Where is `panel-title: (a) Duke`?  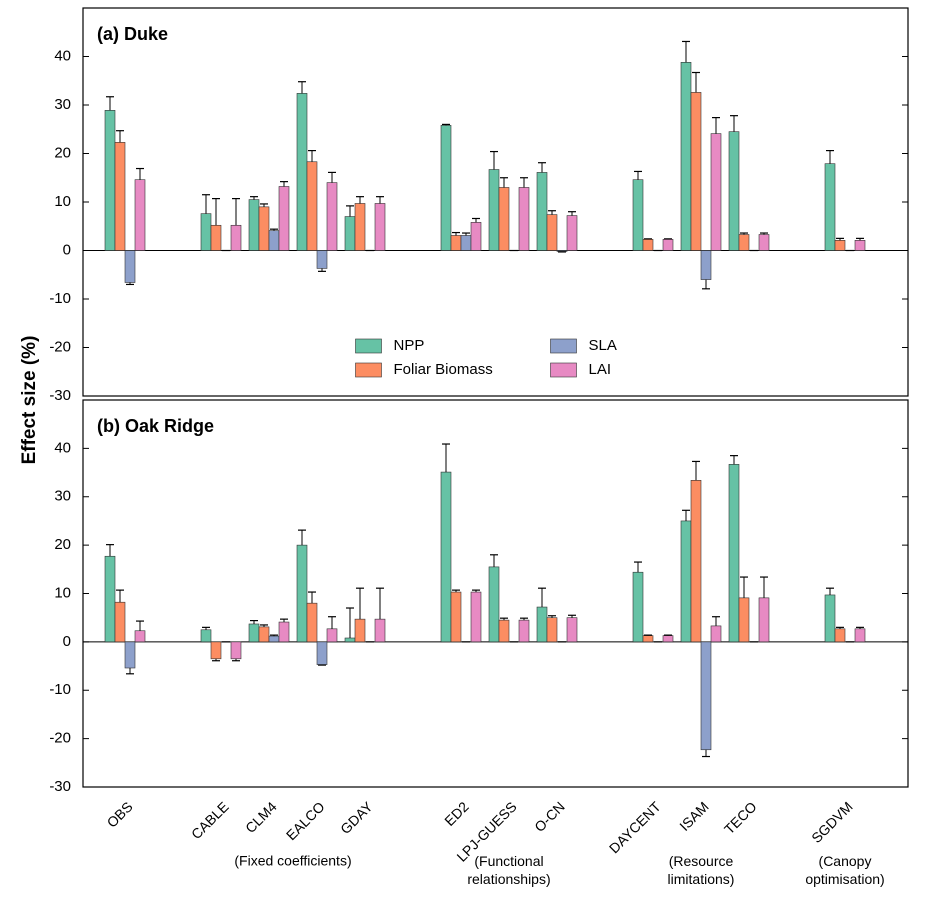
panel-title: (a) Duke is located at coordinates (132, 34).